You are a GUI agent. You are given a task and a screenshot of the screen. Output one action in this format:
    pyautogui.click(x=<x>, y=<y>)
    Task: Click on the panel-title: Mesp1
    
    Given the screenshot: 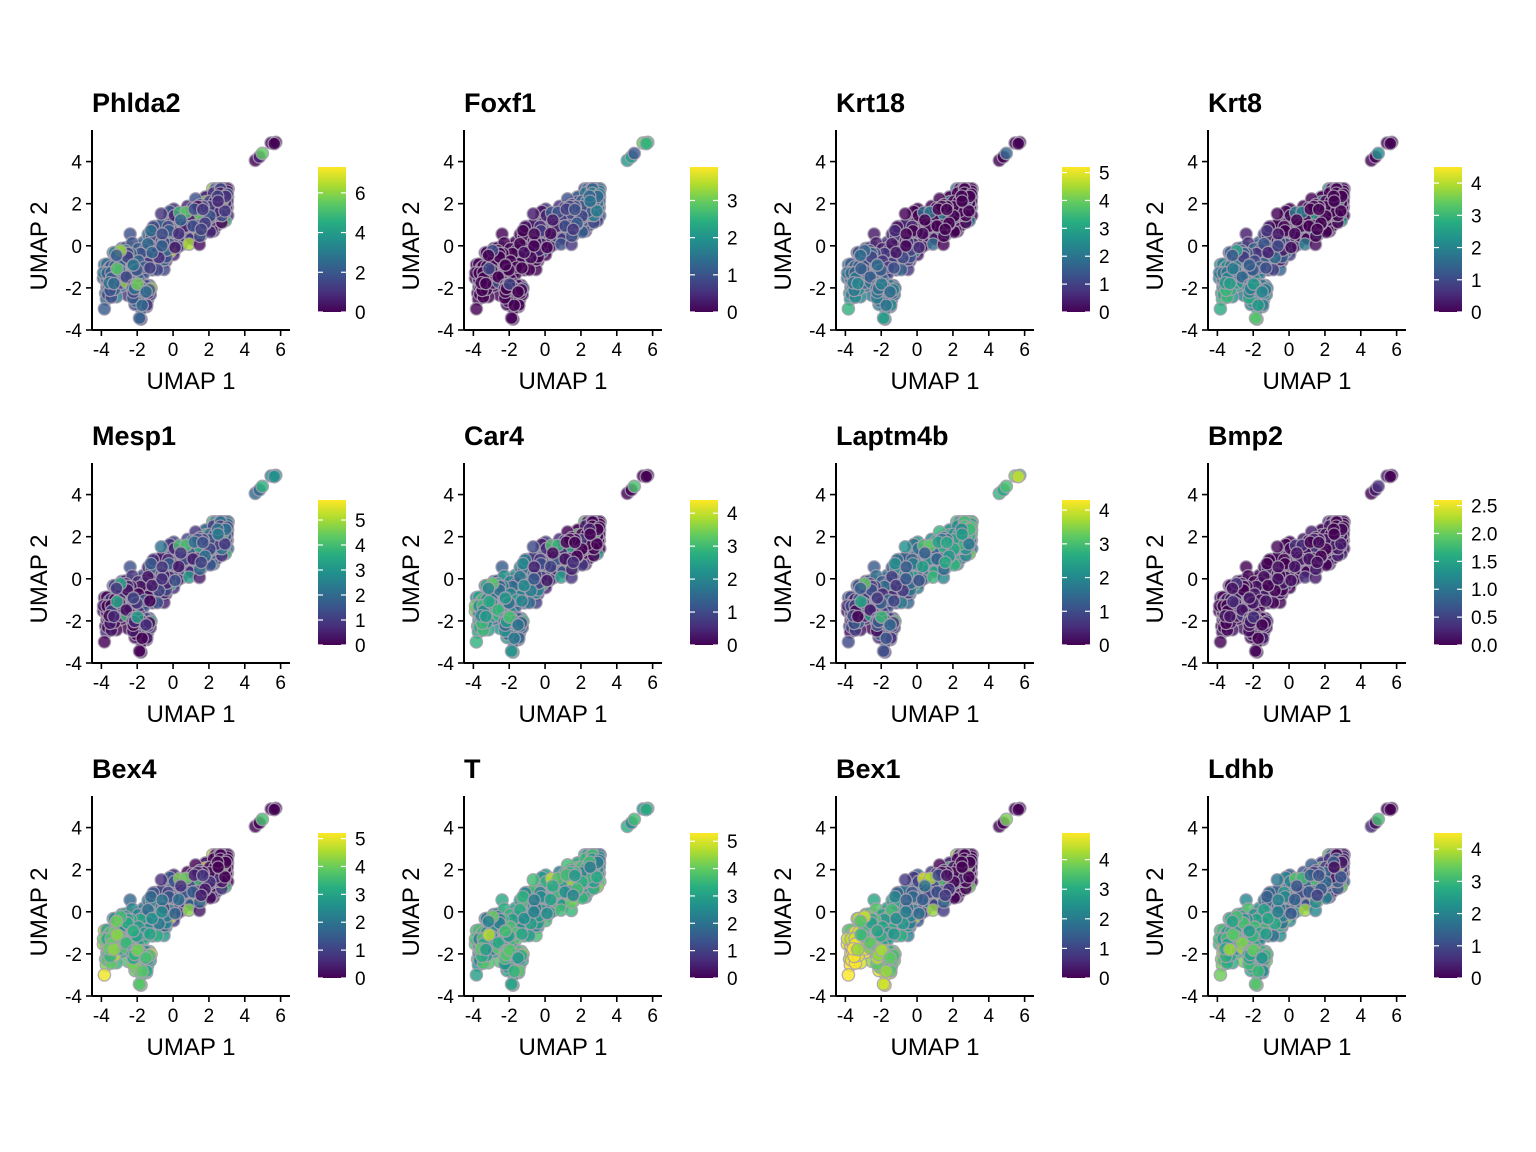 What is the action you would take?
    pyautogui.click(x=134, y=436)
    